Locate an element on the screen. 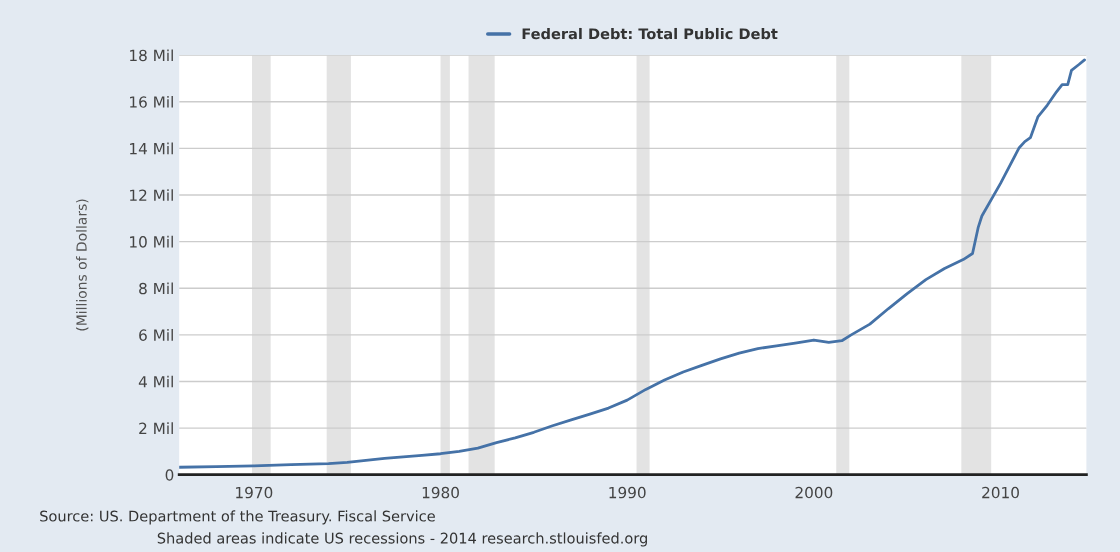 The image size is (1120, 552). y-tick-label: 12 Mil is located at coordinates (151, 195).